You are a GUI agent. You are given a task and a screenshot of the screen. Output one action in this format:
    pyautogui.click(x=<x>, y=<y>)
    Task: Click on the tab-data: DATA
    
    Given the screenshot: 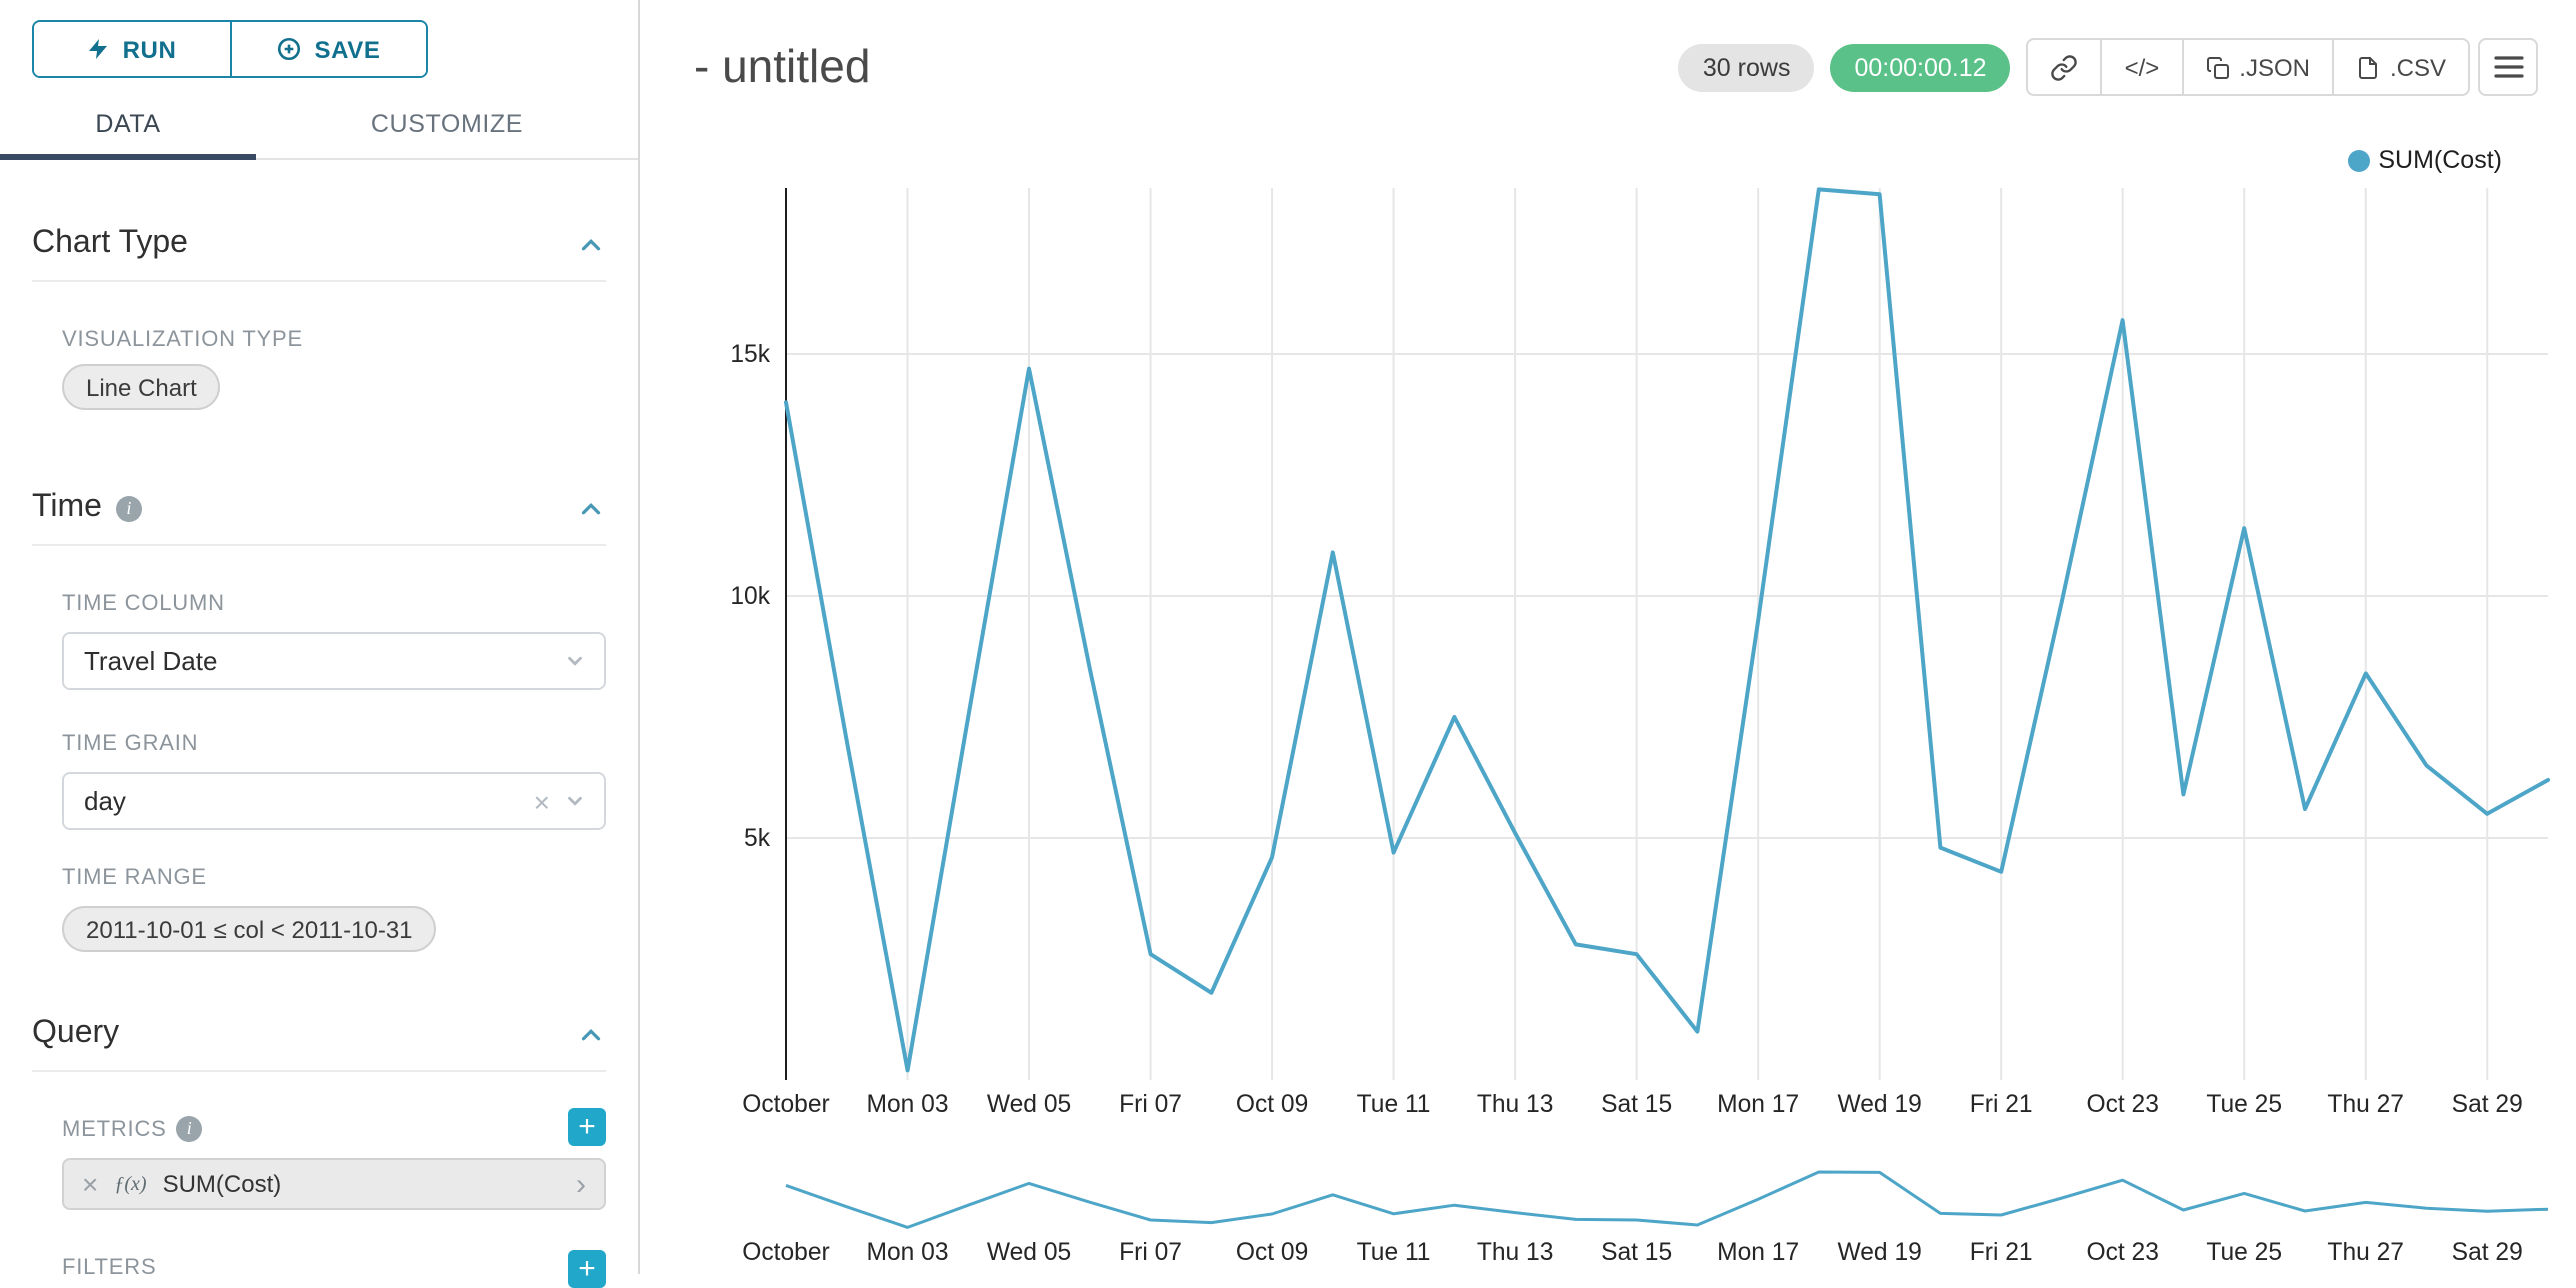 What is the action you would take?
    pyautogui.click(x=128, y=124)
    